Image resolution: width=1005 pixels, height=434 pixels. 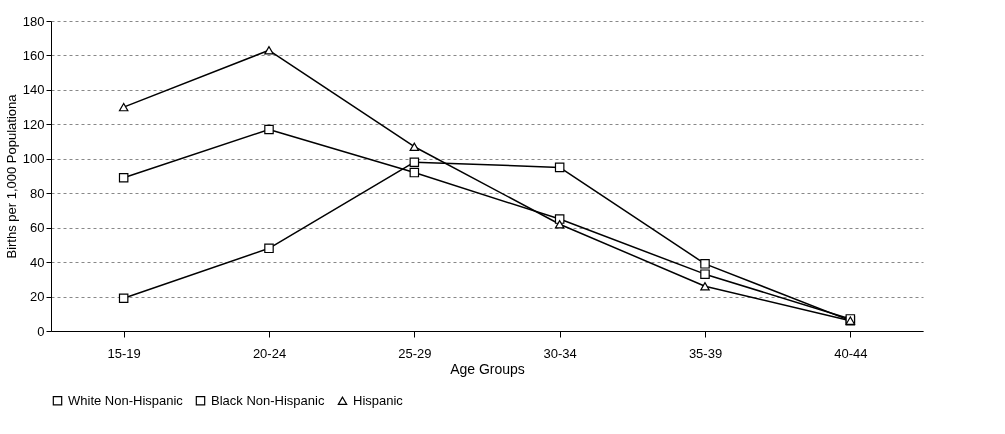 What do you see at coordinates (37, 193) in the screenshot?
I see `y-tick-label: 80` at bounding box center [37, 193].